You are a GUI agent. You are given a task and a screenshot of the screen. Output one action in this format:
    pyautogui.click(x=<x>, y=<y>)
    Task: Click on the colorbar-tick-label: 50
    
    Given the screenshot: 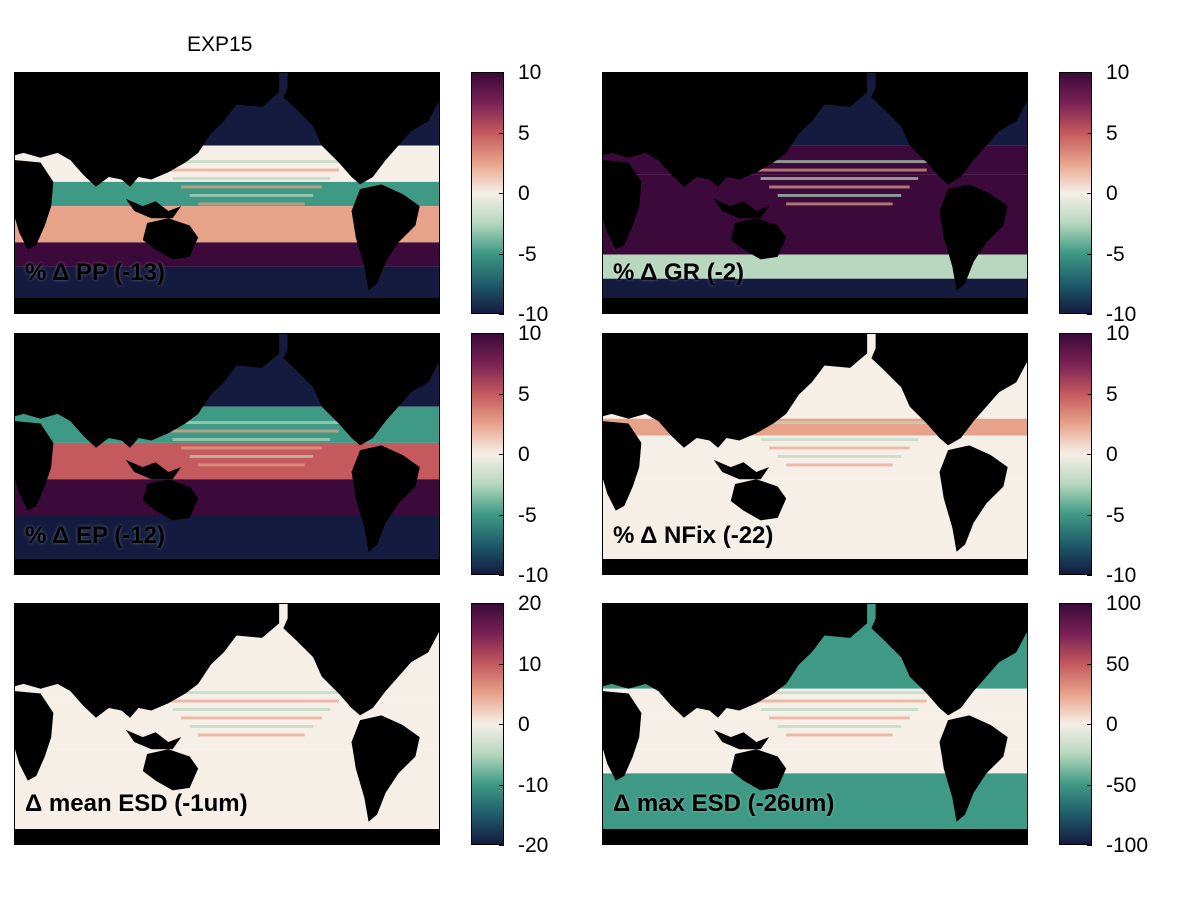 What is the action you would take?
    pyautogui.click(x=1118, y=664)
    